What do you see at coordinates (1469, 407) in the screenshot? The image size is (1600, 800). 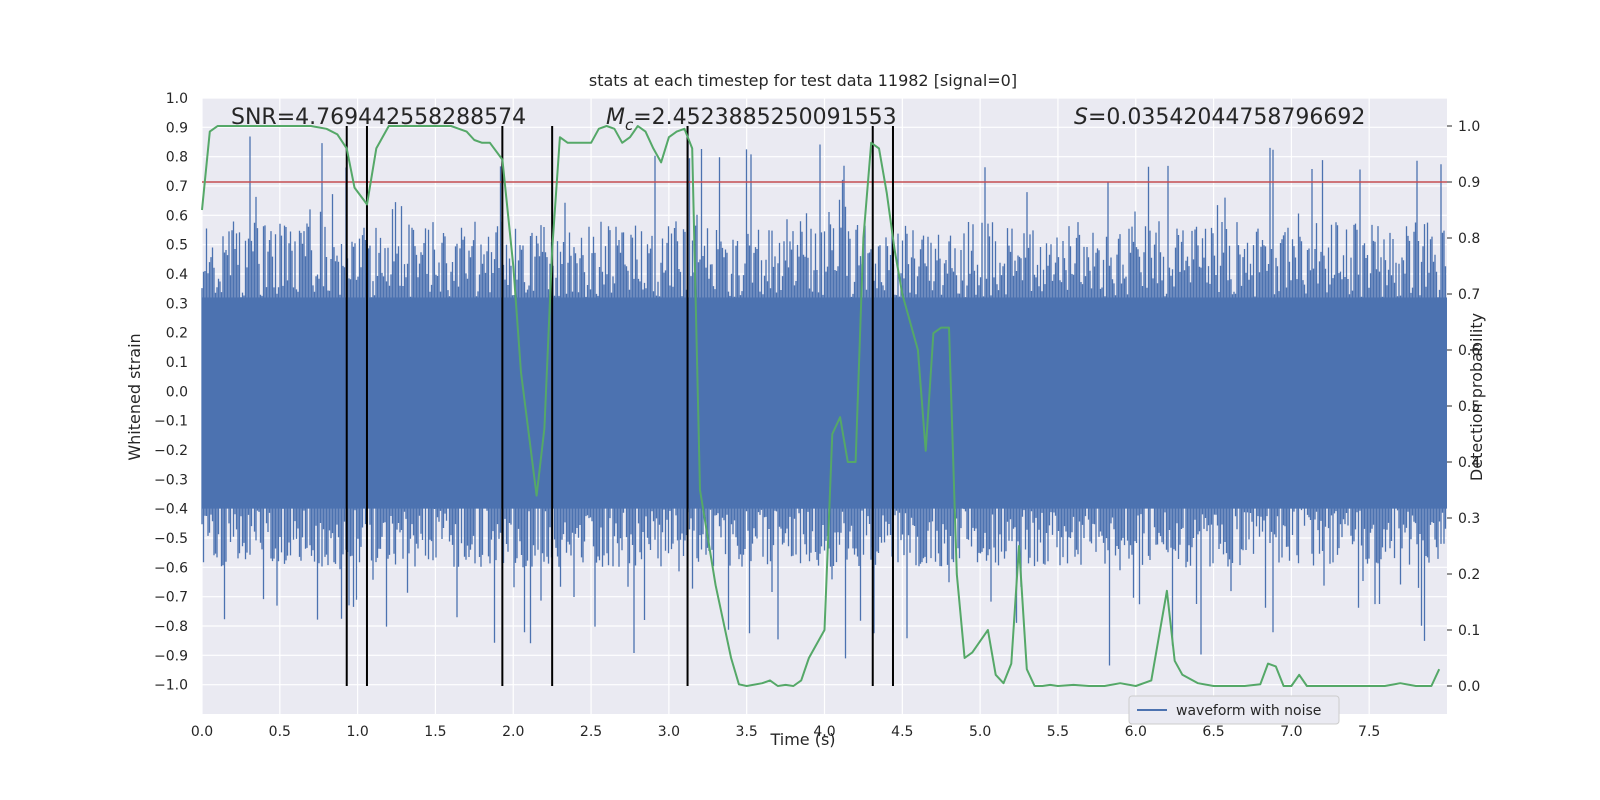 I see `right-y-tick-label: 0.5` at bounding box center [1469, 407].